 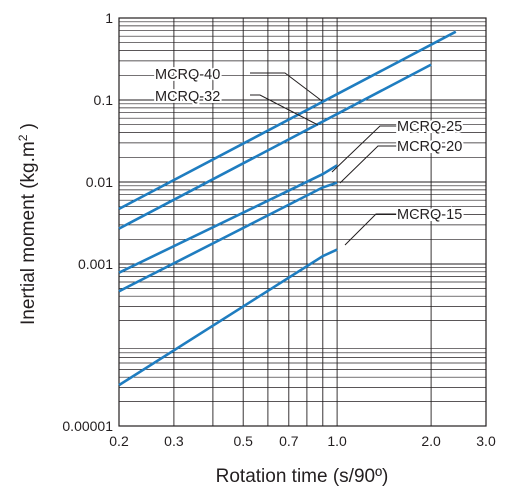 What do you see at coordinates (87, 426) in the screenshot?
I see `y-tick-label: 0.00001` at bounding box center [87, 426].